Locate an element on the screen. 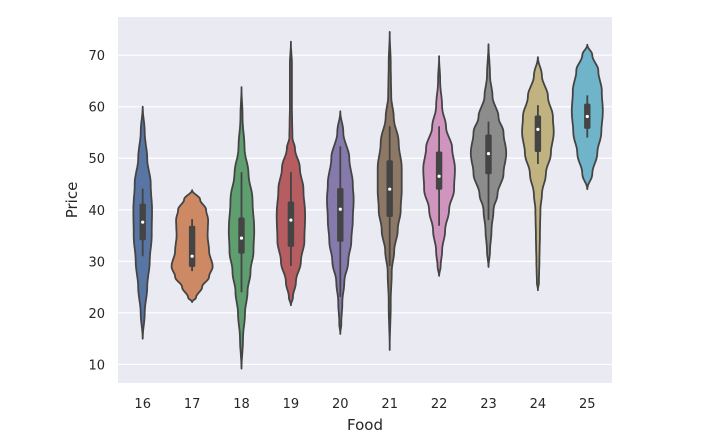 This screenshot has width=726, height=442. x-tick-label: 20 is located at coordinates (340, 404).